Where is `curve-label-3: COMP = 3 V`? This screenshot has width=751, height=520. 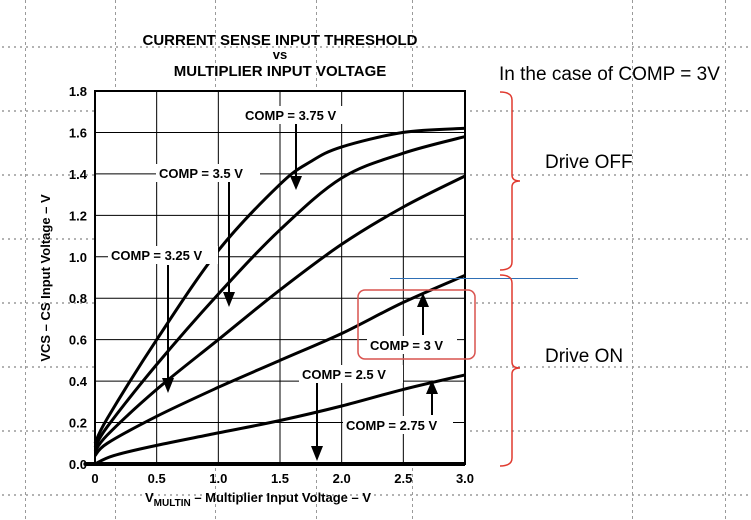 curve-label-3: COMP = 3 V is located at coordinates (406, 345).